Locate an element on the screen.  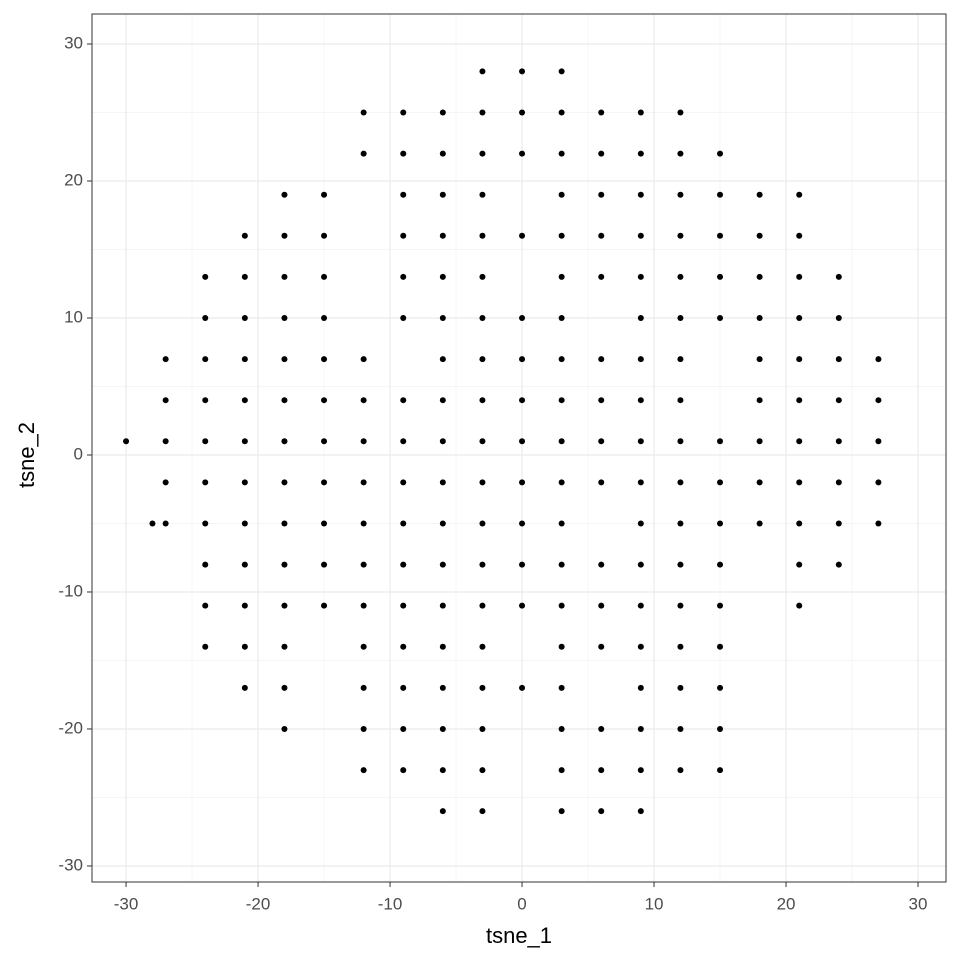
x-axis-title: tsne_1 is located at coordinates (519, 935).